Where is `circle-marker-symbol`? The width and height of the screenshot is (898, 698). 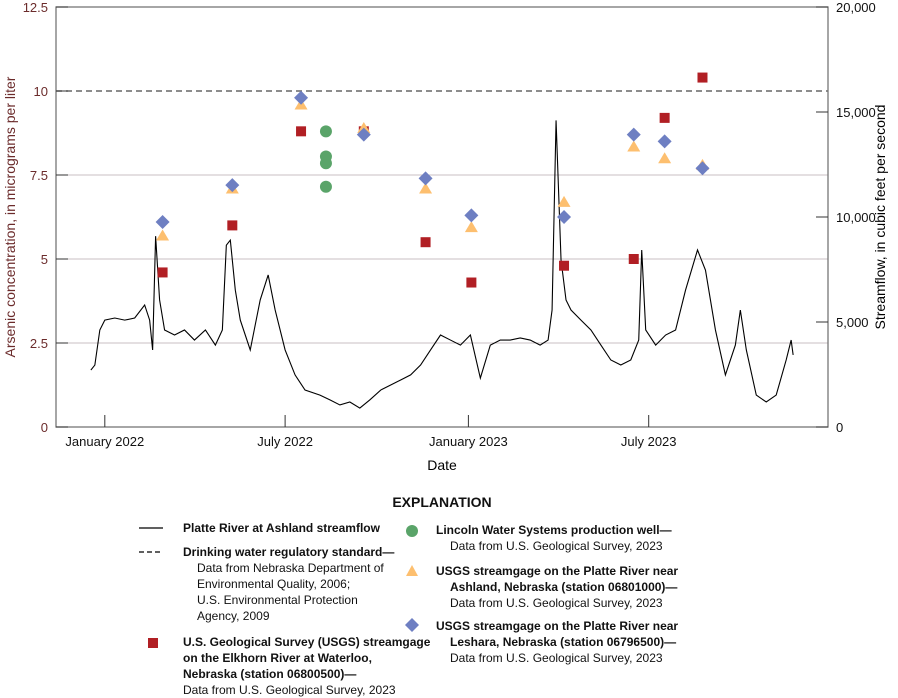 circle-marker-symbol is located at coordinates (412, 531).